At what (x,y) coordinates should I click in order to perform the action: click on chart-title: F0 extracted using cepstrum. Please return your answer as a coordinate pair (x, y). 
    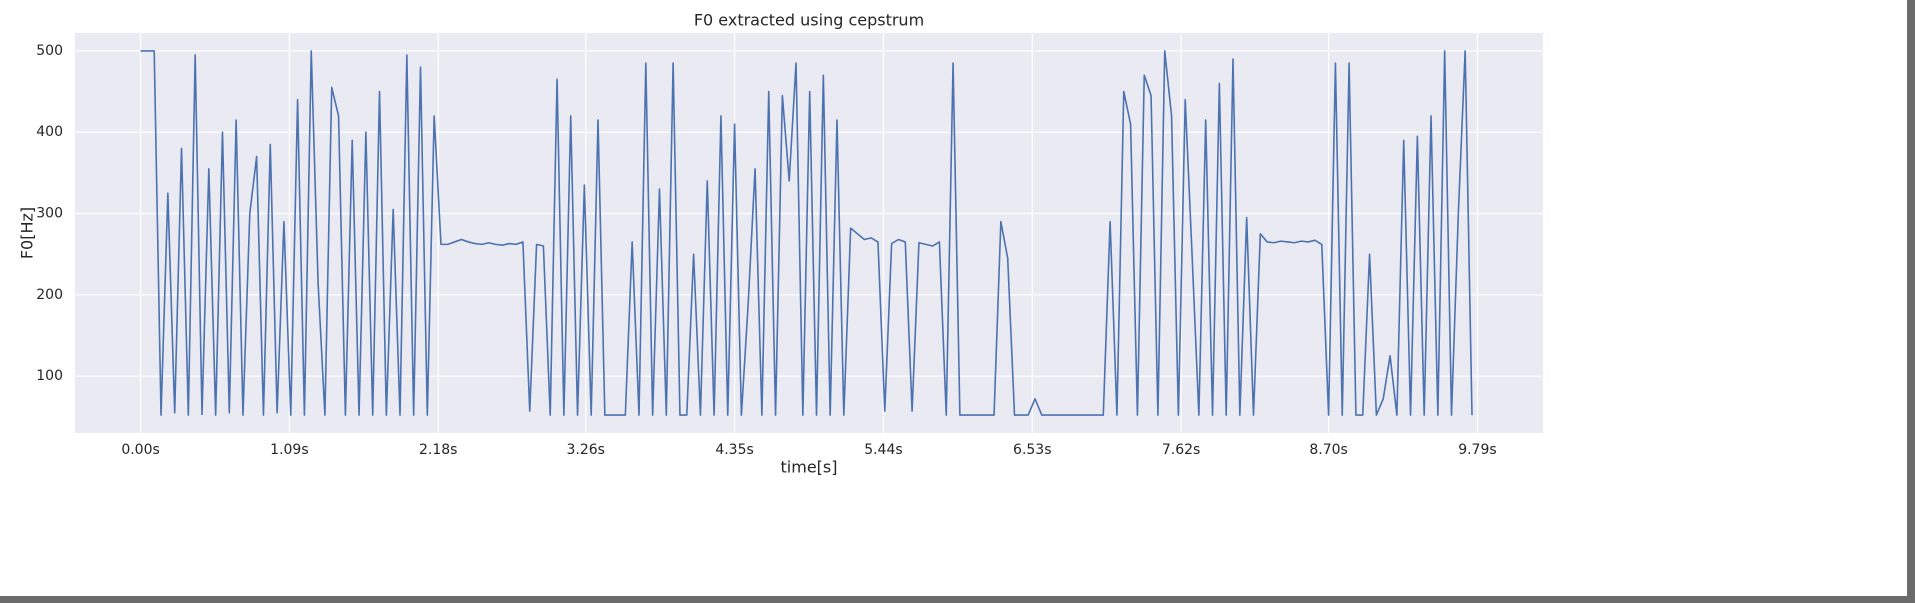
    Looking at the image, I should click on (809, 20).